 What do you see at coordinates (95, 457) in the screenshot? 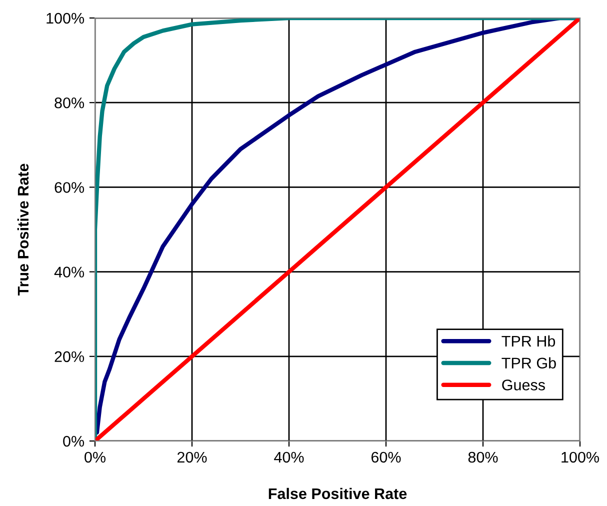
I see `x-tick-label: 0%` at bounding box center [95, 457].